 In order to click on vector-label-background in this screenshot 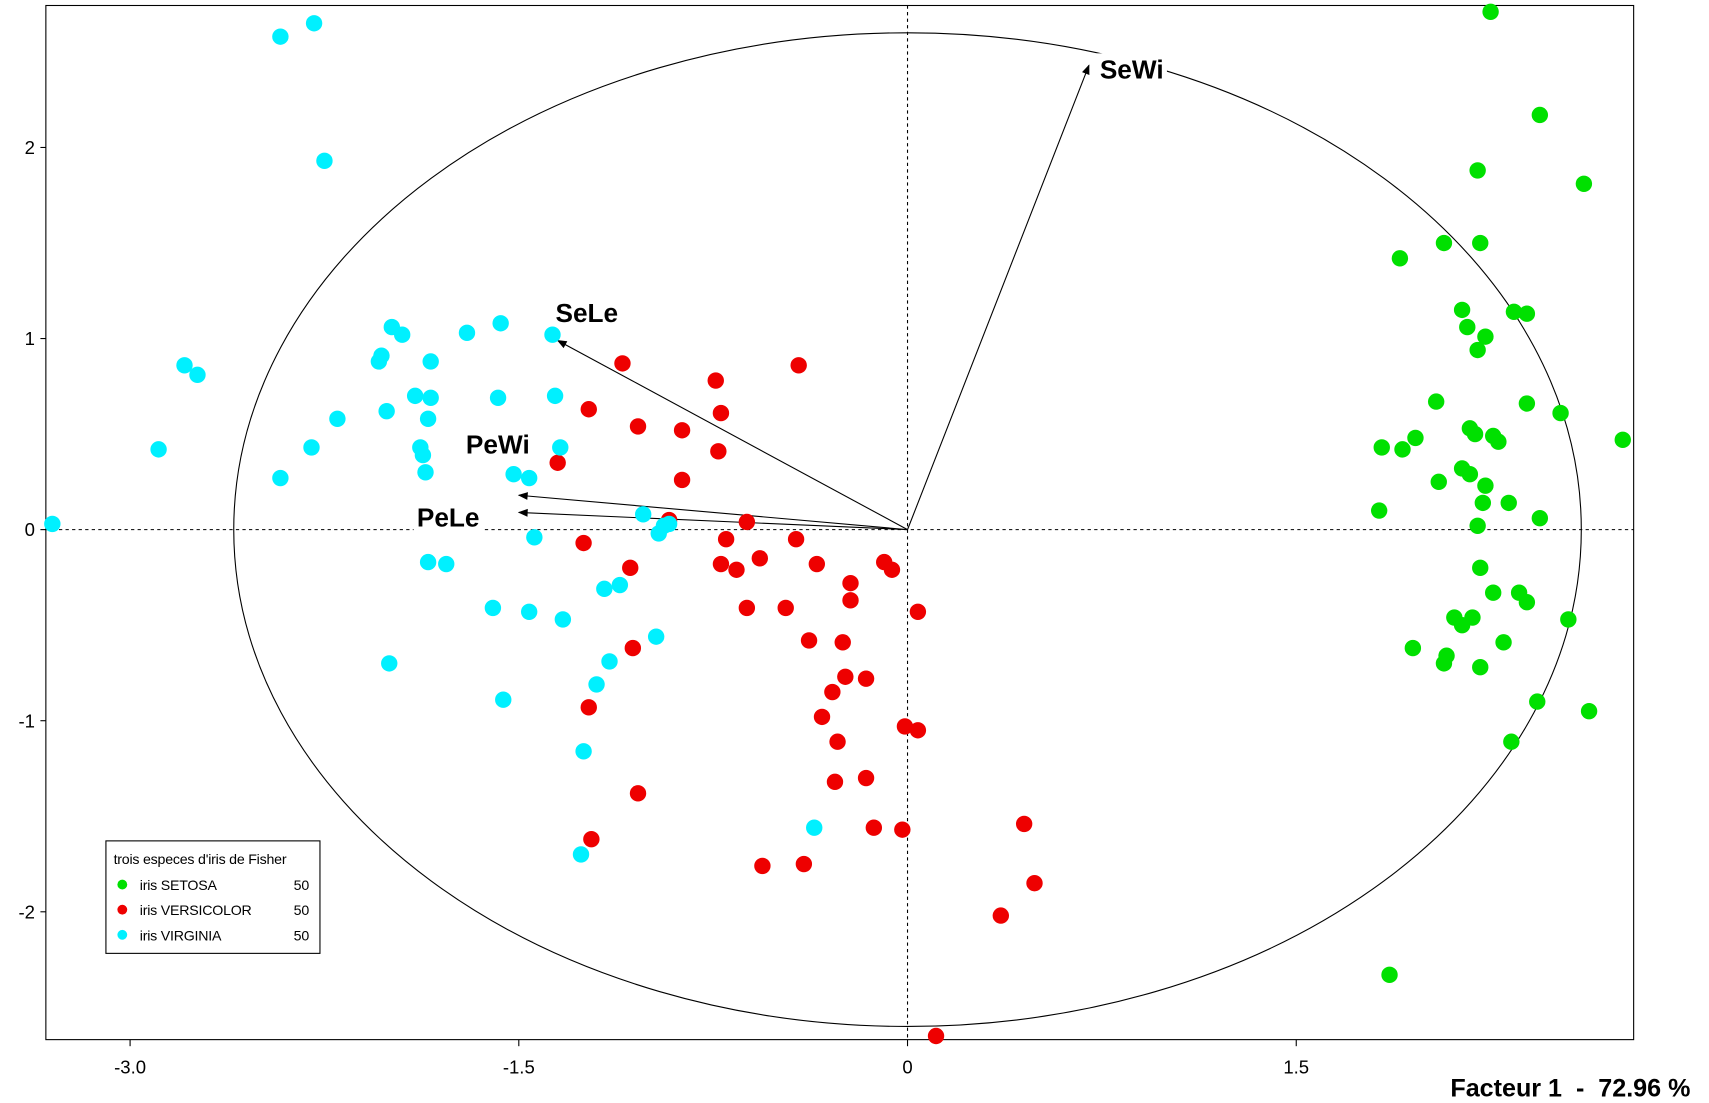, I will do `click(587, 312)`.